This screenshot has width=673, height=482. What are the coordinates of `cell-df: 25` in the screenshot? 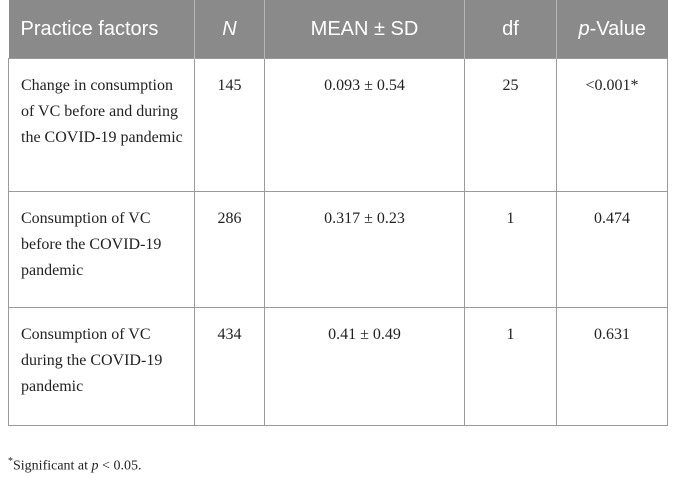 It's located at (510, 124).